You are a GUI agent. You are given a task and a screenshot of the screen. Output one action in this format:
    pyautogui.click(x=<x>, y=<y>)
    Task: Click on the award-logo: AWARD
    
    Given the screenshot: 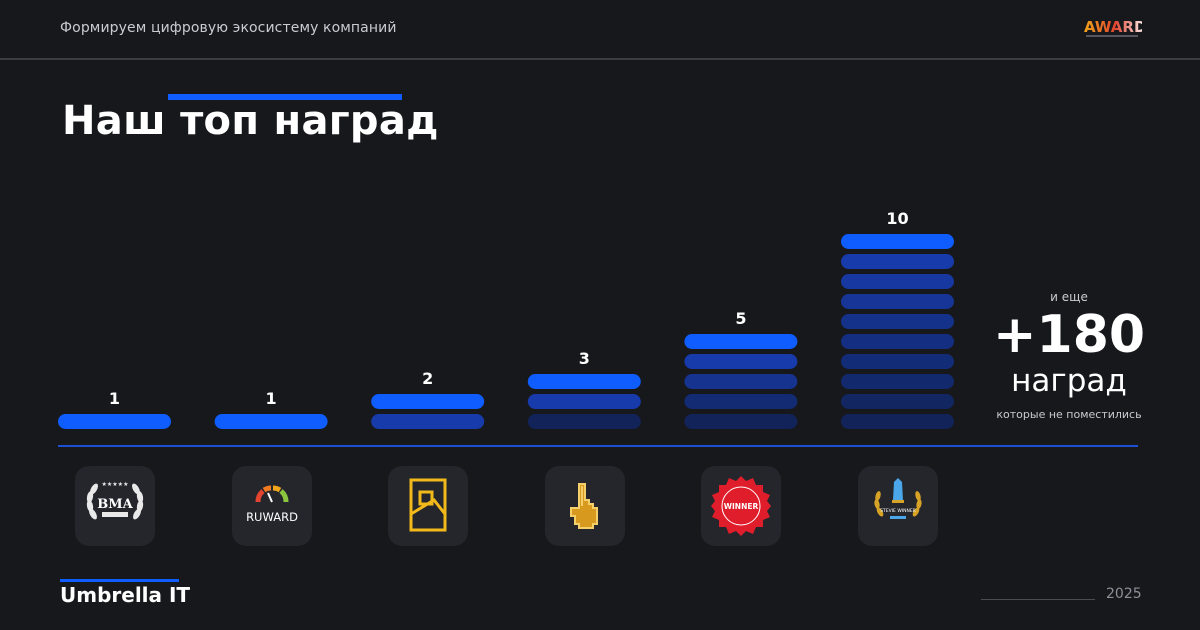 What is the action you would take?
    pyautogui.click(x=1113, y=27)
    